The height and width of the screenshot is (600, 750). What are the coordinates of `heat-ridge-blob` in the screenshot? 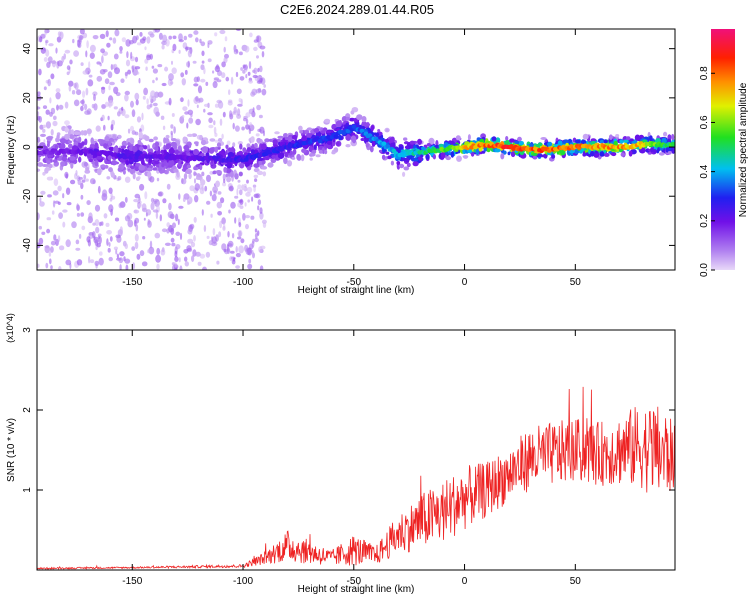 It's located at (384, 143).